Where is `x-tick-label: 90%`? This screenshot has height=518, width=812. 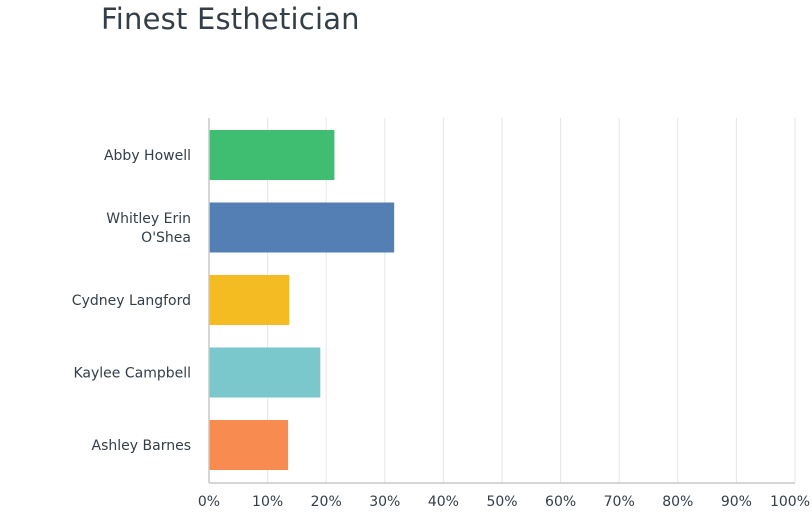
x-tick-label: 90% is located at coordinates (736, 502).